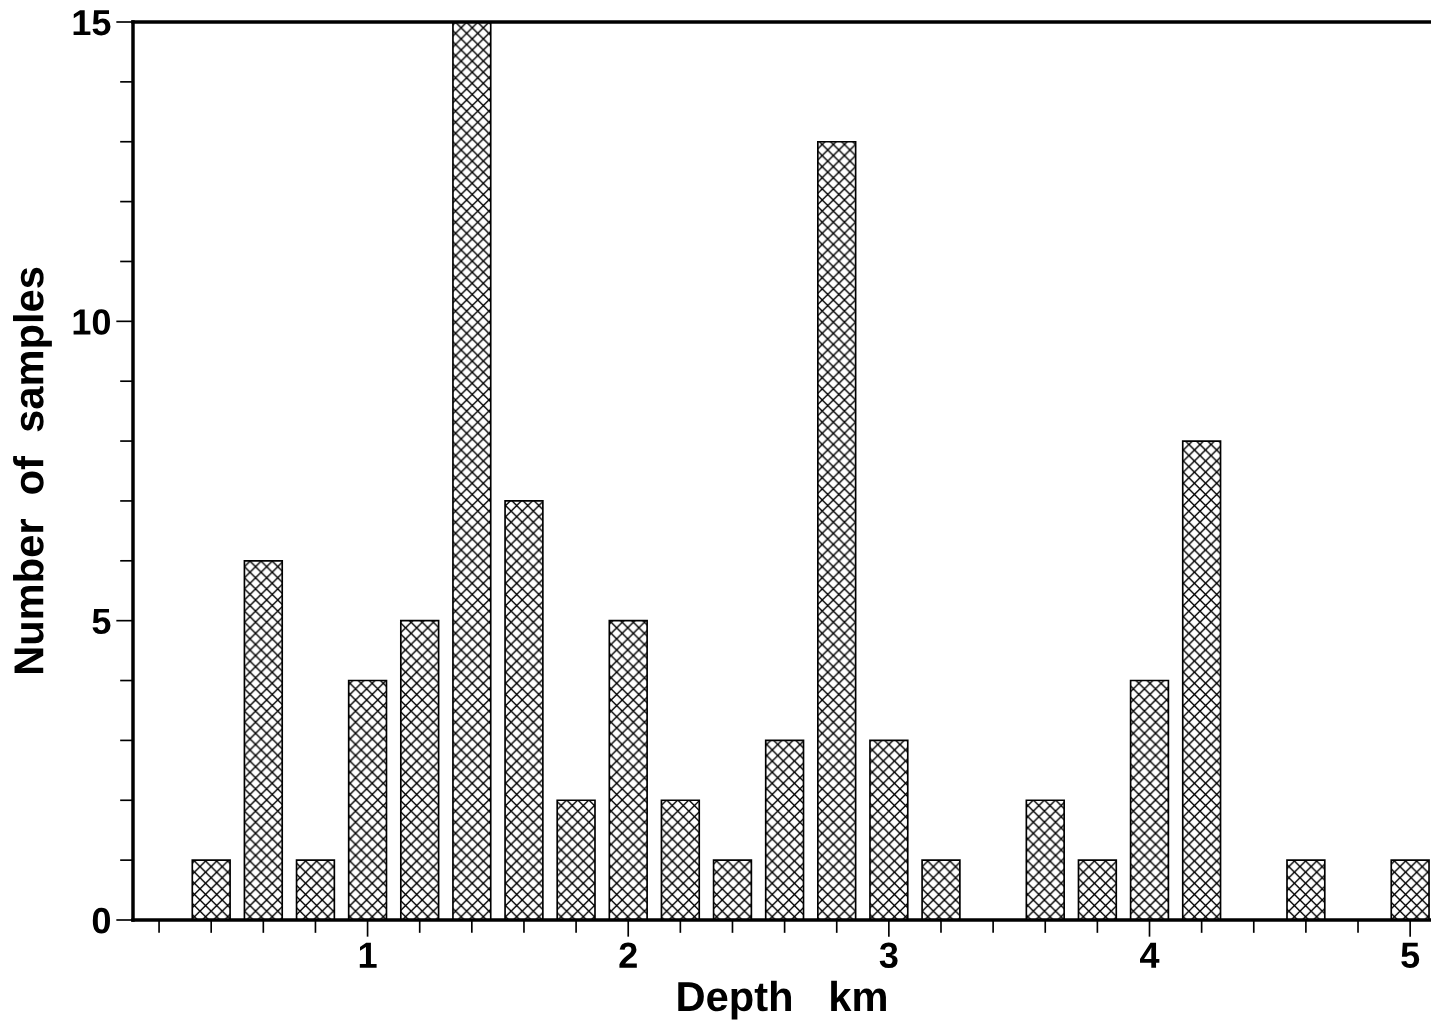 The image size is (1431, 1036). I want to click on x-axis-title: Depth km, so click(782, 1000).